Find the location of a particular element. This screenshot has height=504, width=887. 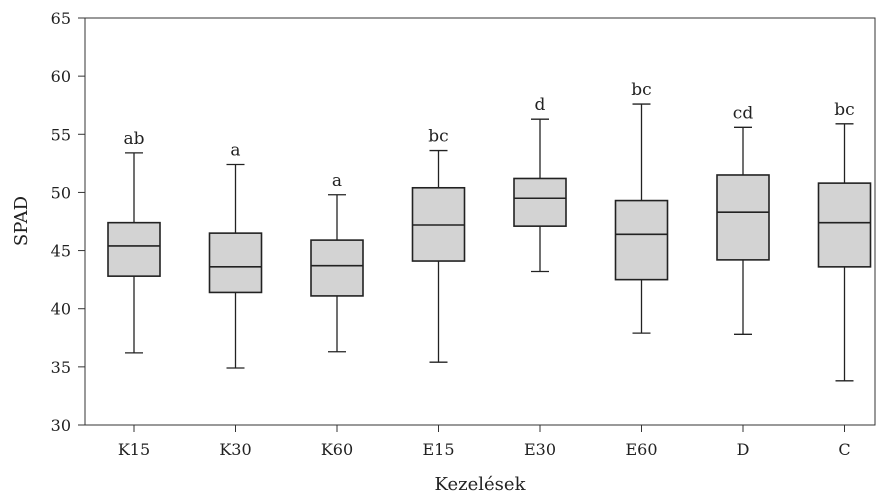

y-tick-label: 55 is located at coordinates (61, 134).